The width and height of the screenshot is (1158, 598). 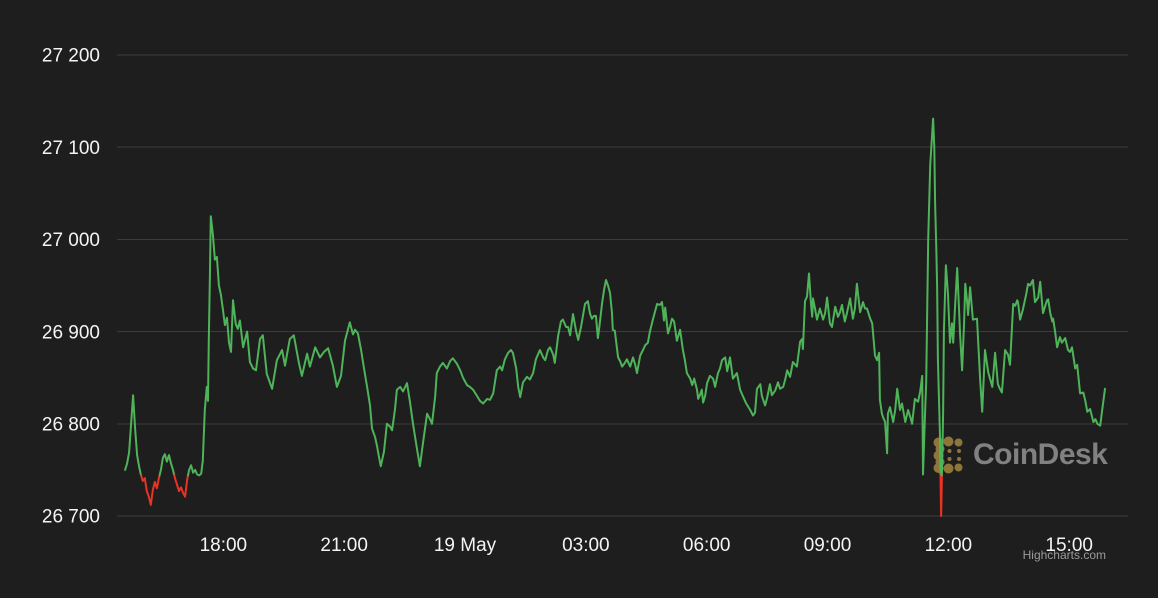 I want to click on x-axis-label: 21:00, so click(x=344, y=545).